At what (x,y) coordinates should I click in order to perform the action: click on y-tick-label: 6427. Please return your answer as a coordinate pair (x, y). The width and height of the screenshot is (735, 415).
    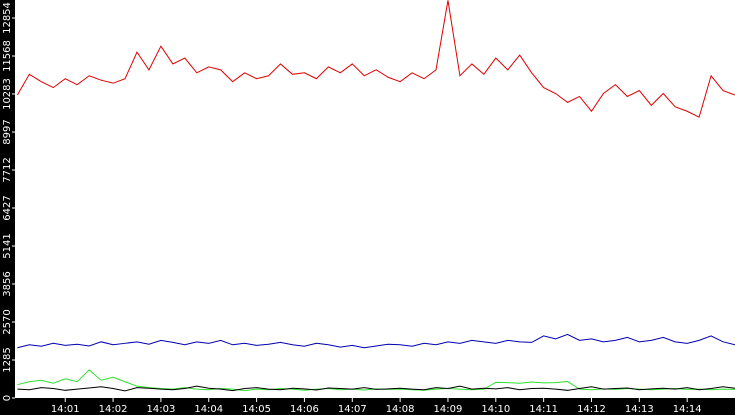
    Looking at the image, I should click on (7, 207).